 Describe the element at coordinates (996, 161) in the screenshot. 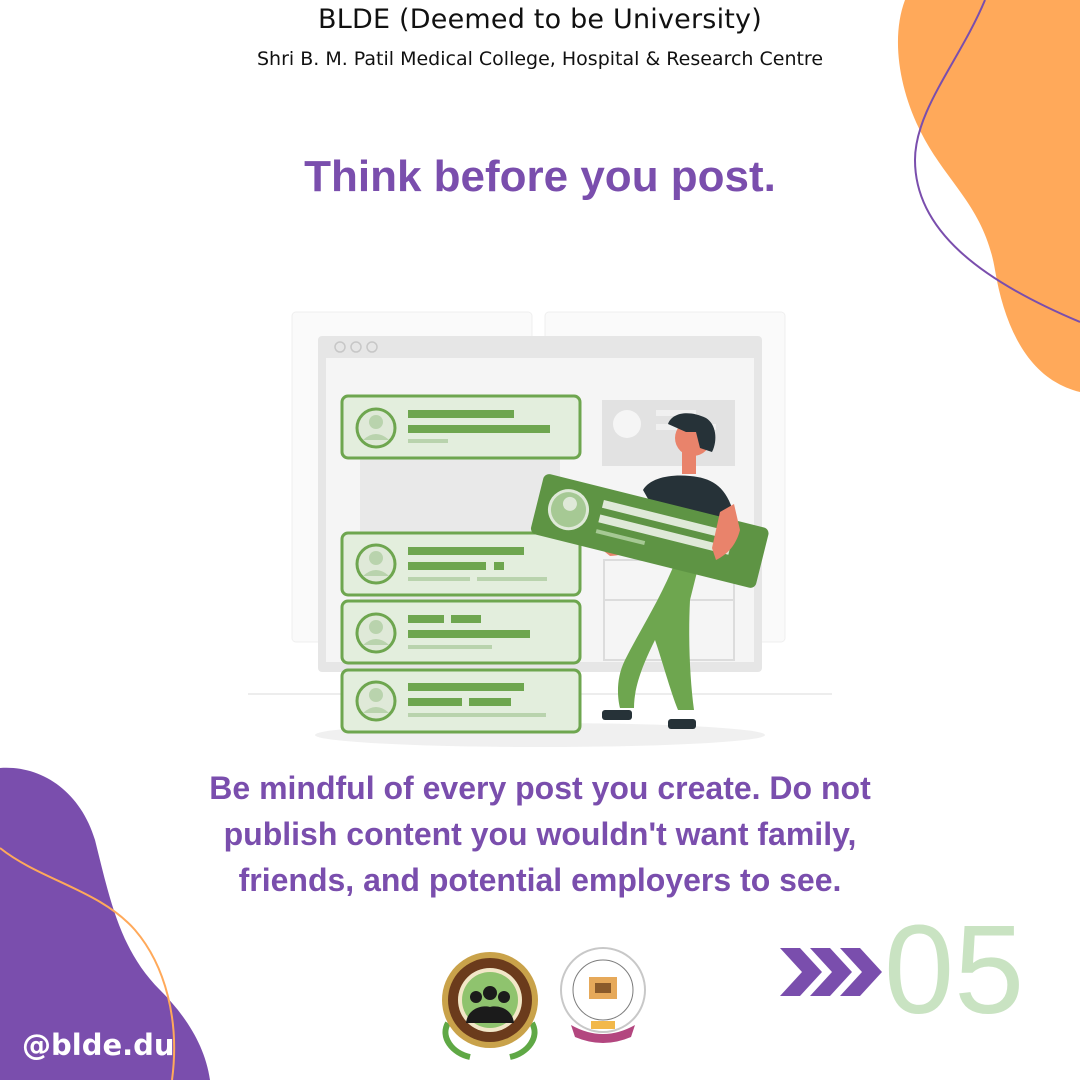

I see `purple-curve-line` at that location.